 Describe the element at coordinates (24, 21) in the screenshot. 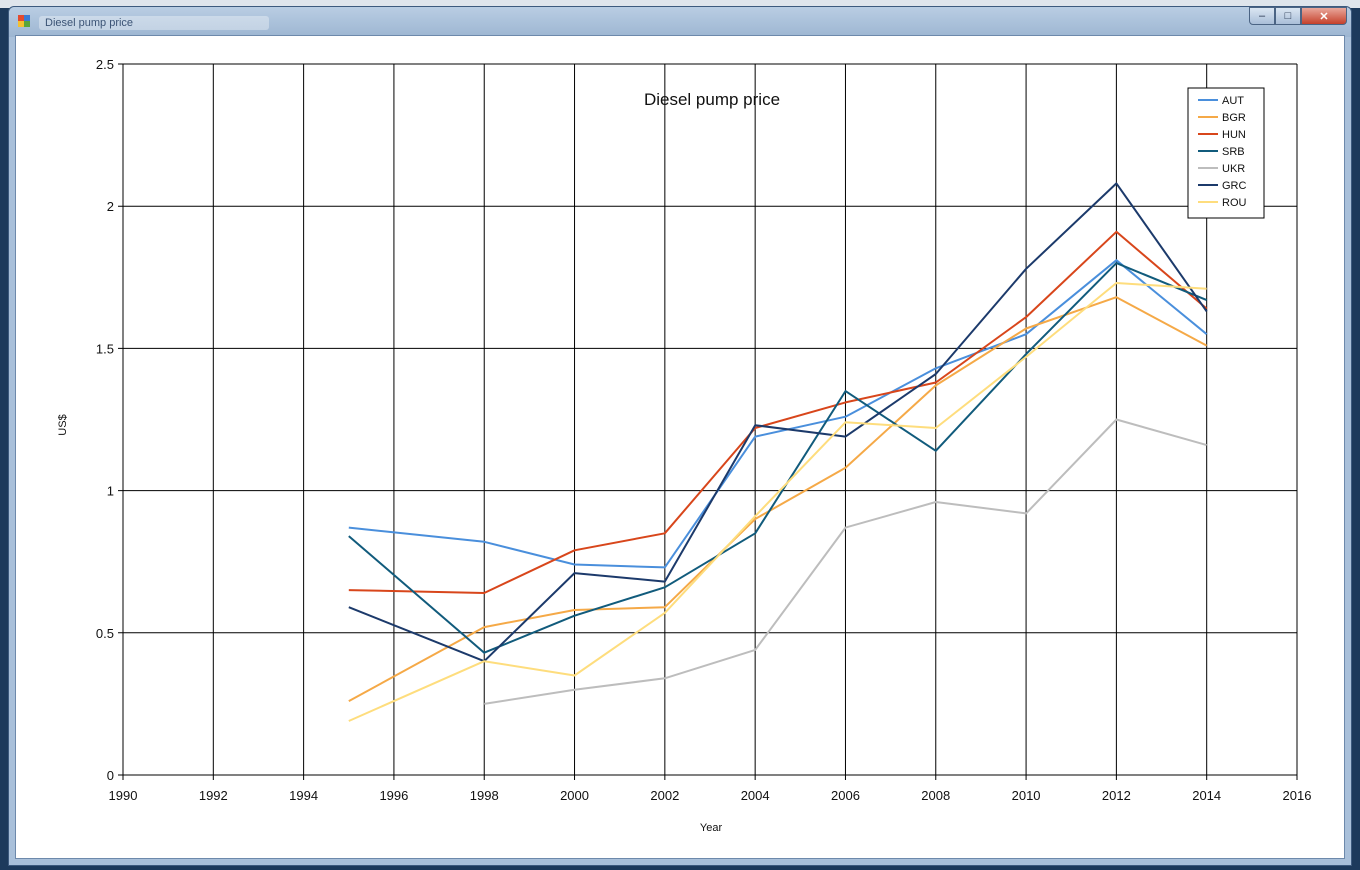

I see `app-icon` at that location.